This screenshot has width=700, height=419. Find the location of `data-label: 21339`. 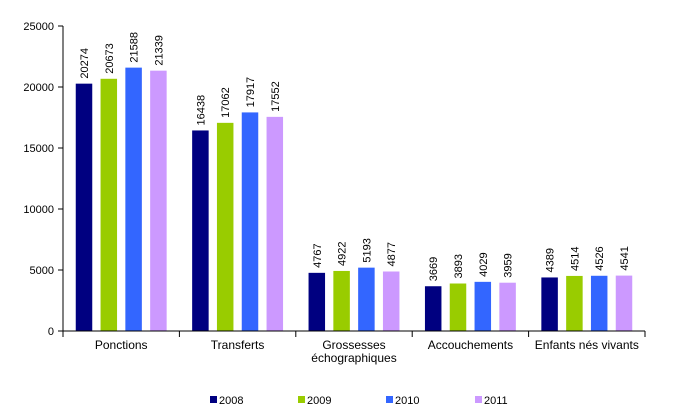

data-label: 21339 is located at coordinates (159, 50).